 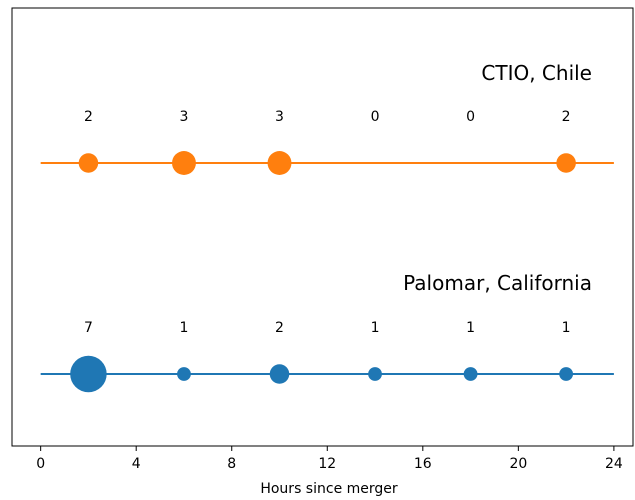 I want to click on x-tick-label: 24, so click(x=614, y=464).